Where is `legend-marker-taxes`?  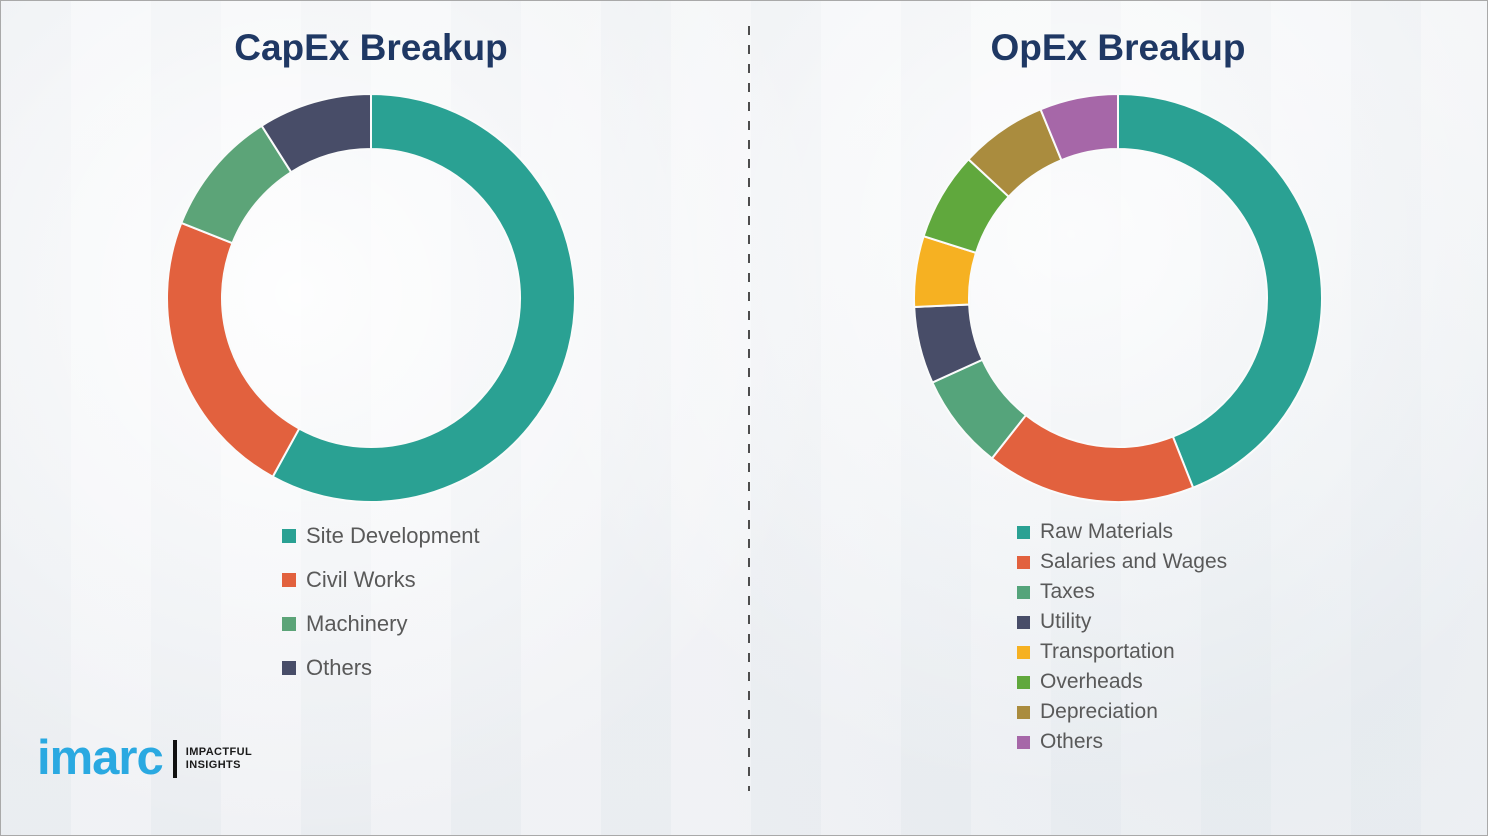 legend-marker-taxes is located at coordinates (1023, 592).